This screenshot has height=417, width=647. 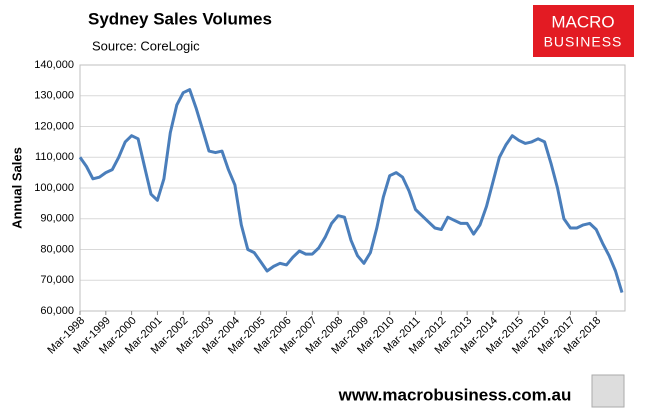 I want to click on logo-text: BUSINESS, so click(x=583, y=42).